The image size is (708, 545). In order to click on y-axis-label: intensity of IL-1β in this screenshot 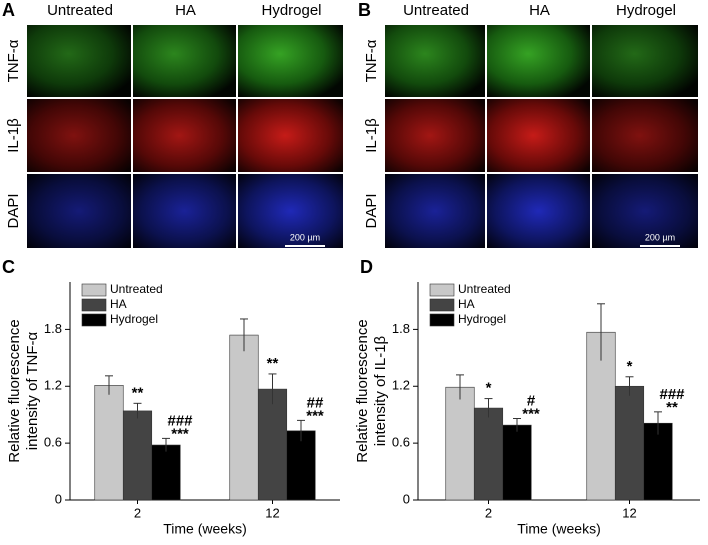, I will do `click(380, 390)`.